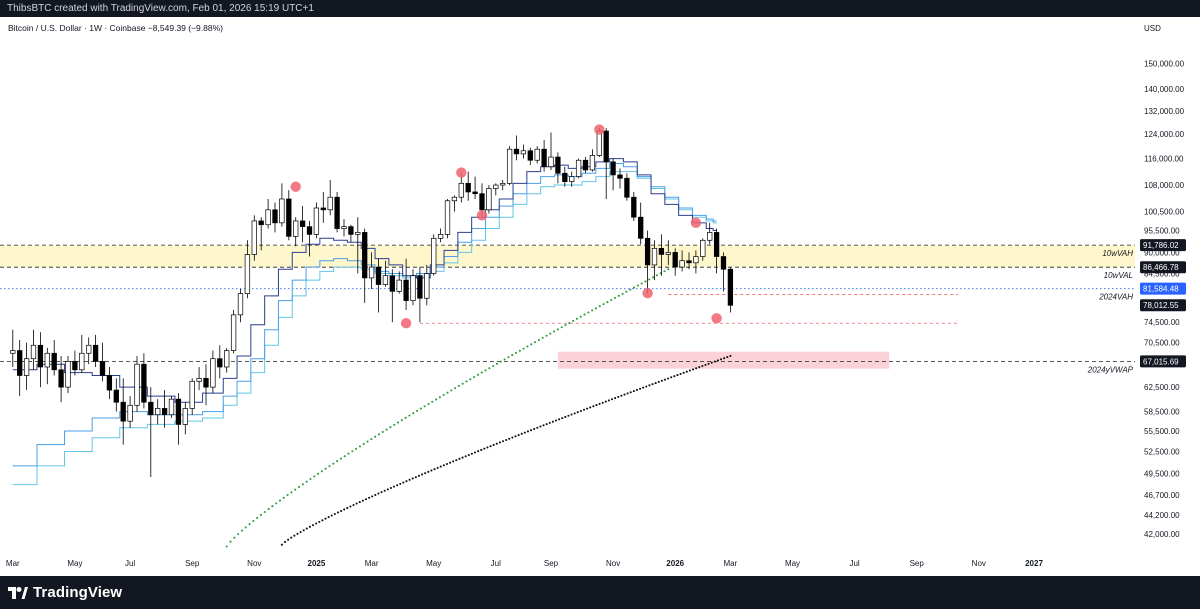  Describe the element at coordinates (65, 592) in the screenshot. I see `tradingview-logo: TradingView` at that location.